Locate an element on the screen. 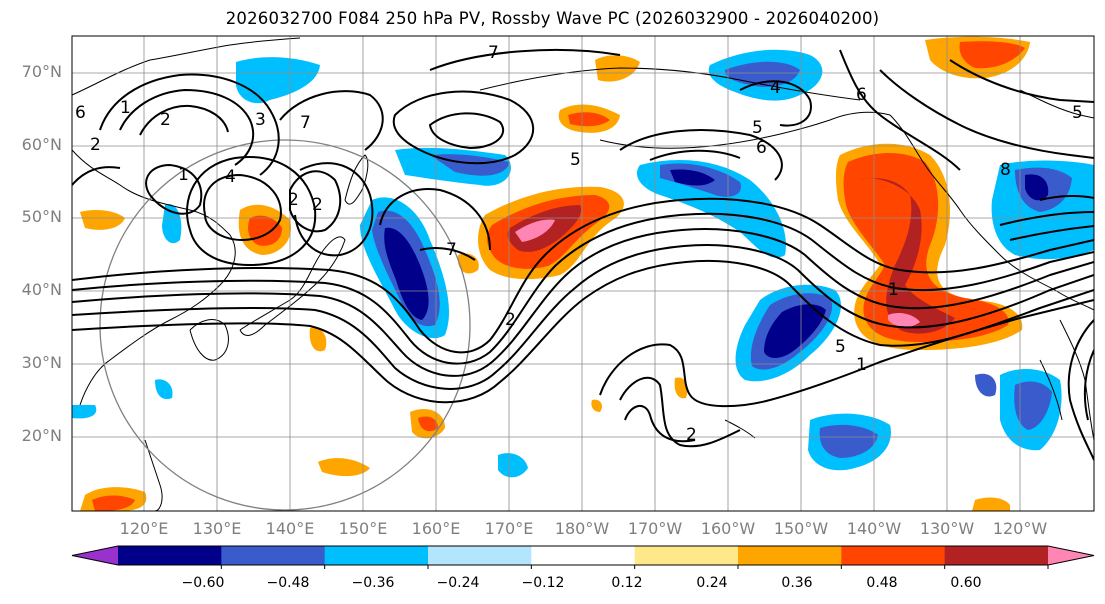  lon-label: 160°W is located at coordinates (728, 528).